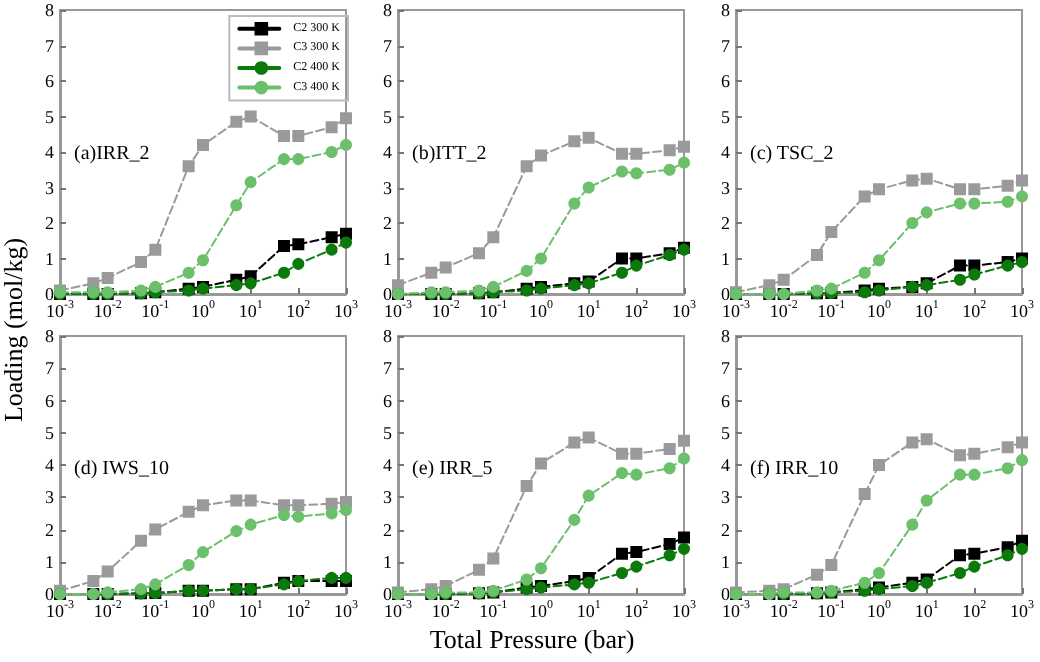 The image size is (1040, 662). I want to click on text: (f) IRR_10, so click(794, 469).